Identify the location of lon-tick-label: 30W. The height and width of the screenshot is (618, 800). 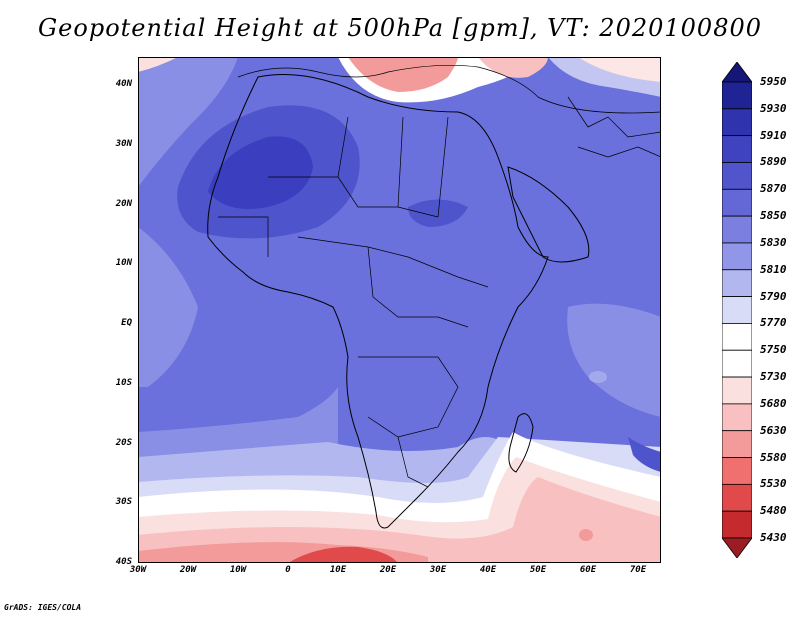
(138, 570).